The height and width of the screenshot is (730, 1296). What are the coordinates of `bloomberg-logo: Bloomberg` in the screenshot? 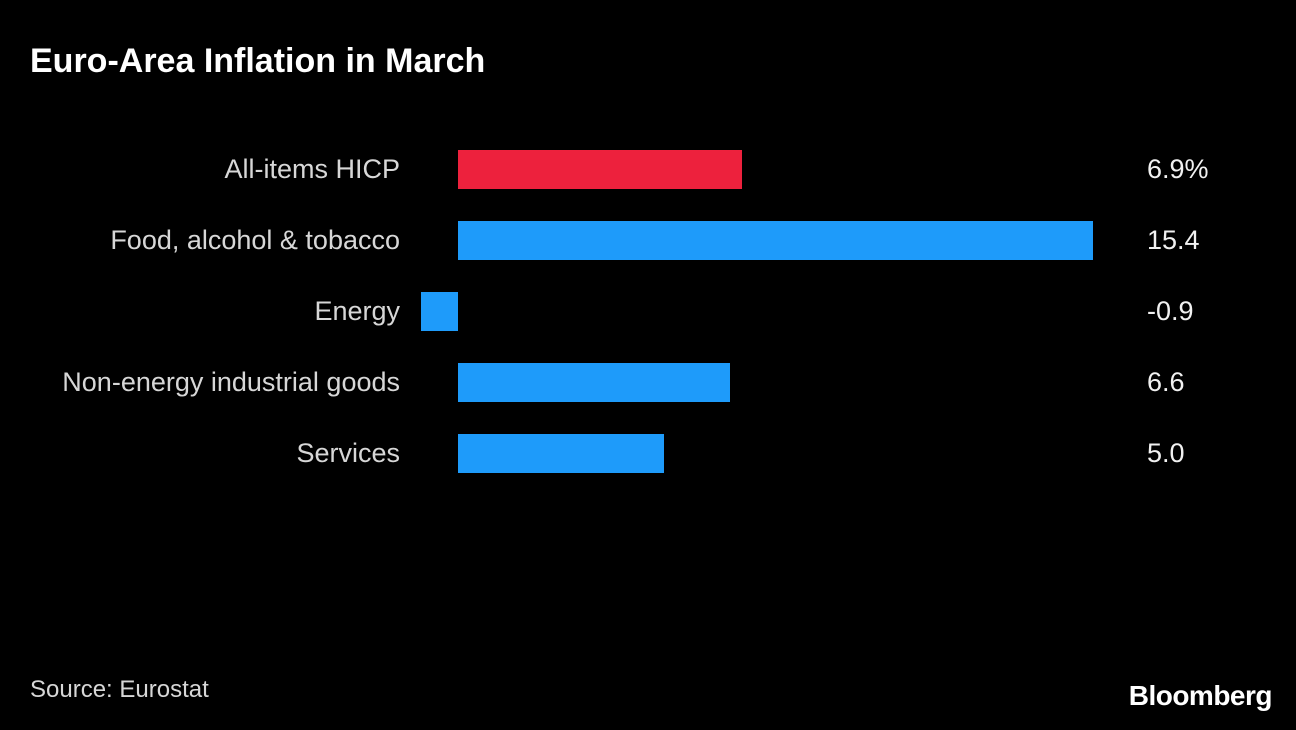 It's located at (1200, 695).